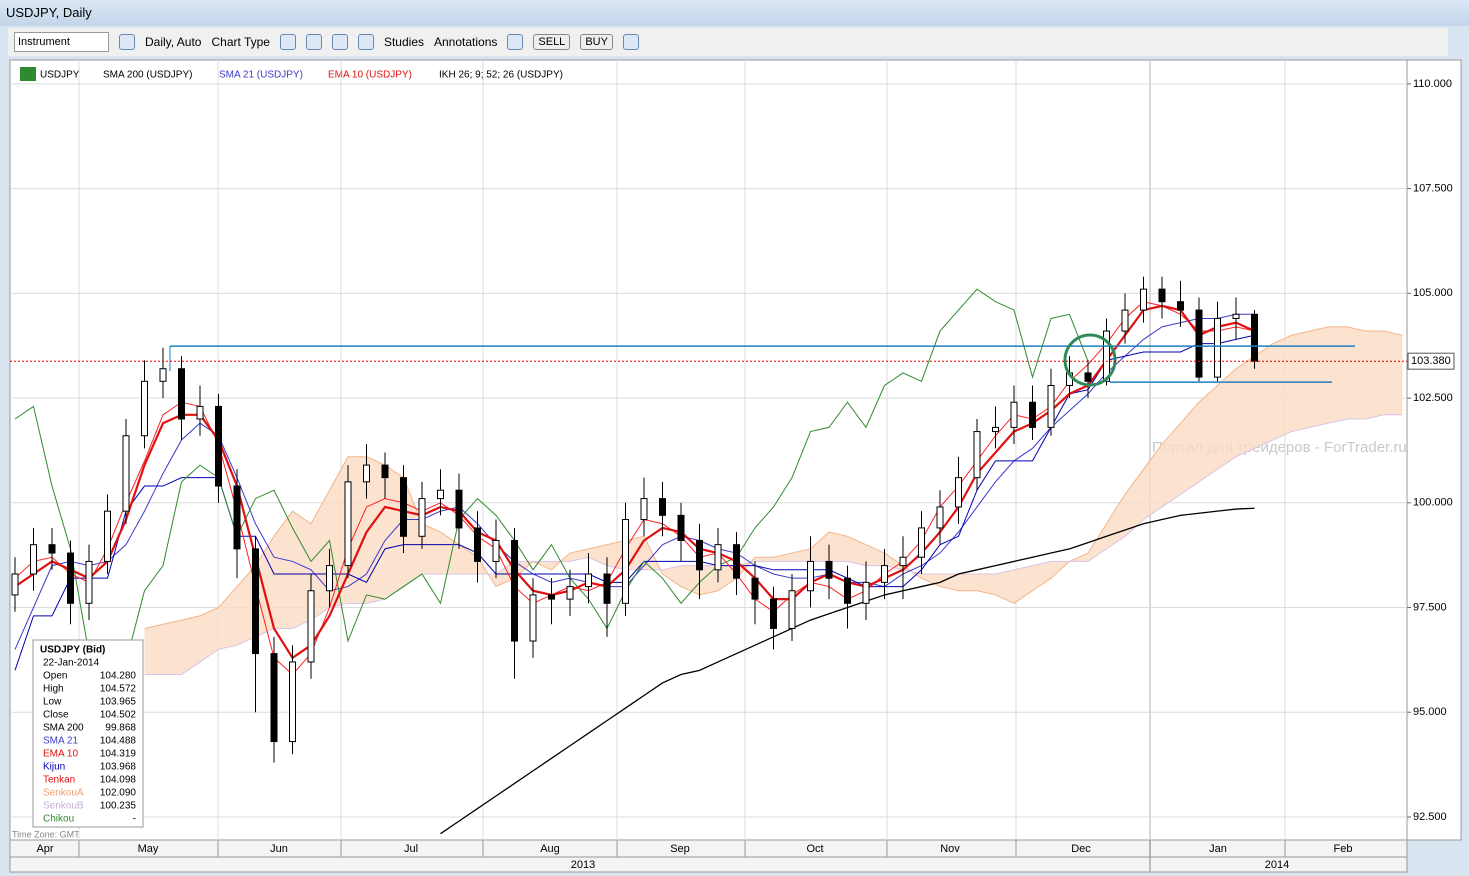 The height and width of the screenshot is (876, 1469). I want to click on year-label: 2013, so click(583, 865).